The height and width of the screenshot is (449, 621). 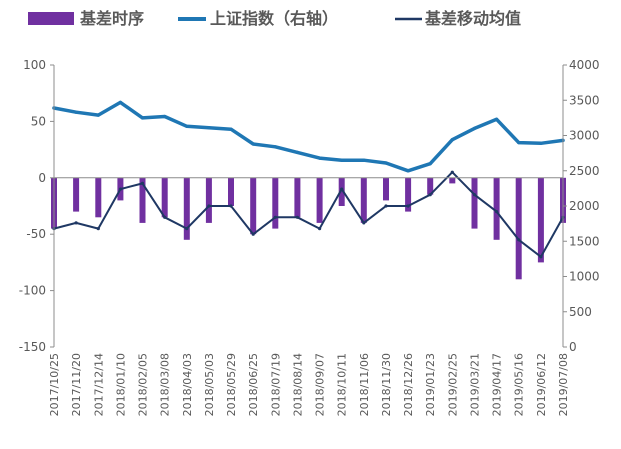 What do you see at coordinates (452, 384) in the screenshot?
I see `x-axis-tick-label: 2019/02/25` at bounding box center [452, 384].